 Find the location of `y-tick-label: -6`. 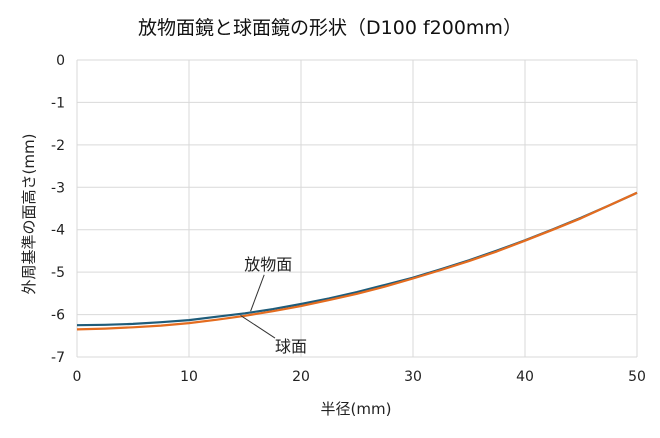

y-tick-label: -6 is located at coordinates (58, 316).